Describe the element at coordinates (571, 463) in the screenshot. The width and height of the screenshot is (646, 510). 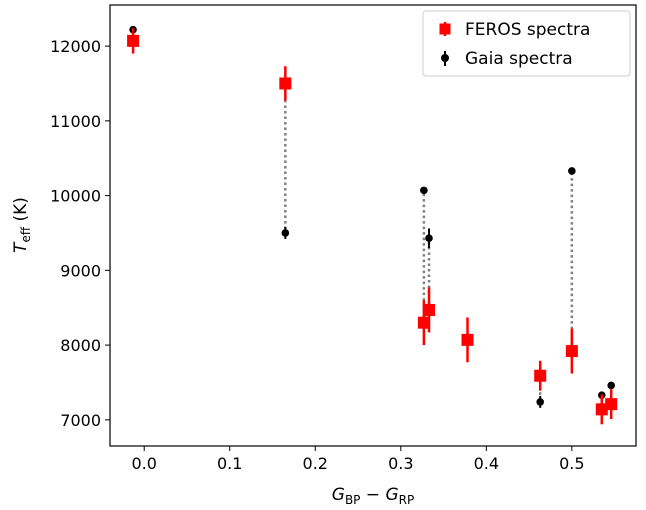
I see `x-tick-label: 0.5` at that location.